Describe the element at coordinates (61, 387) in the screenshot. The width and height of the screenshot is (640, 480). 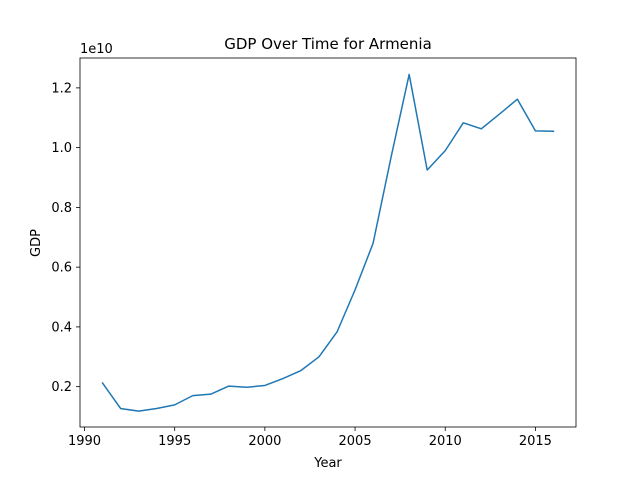
I see `y-tick-label: 0.2` at that location.